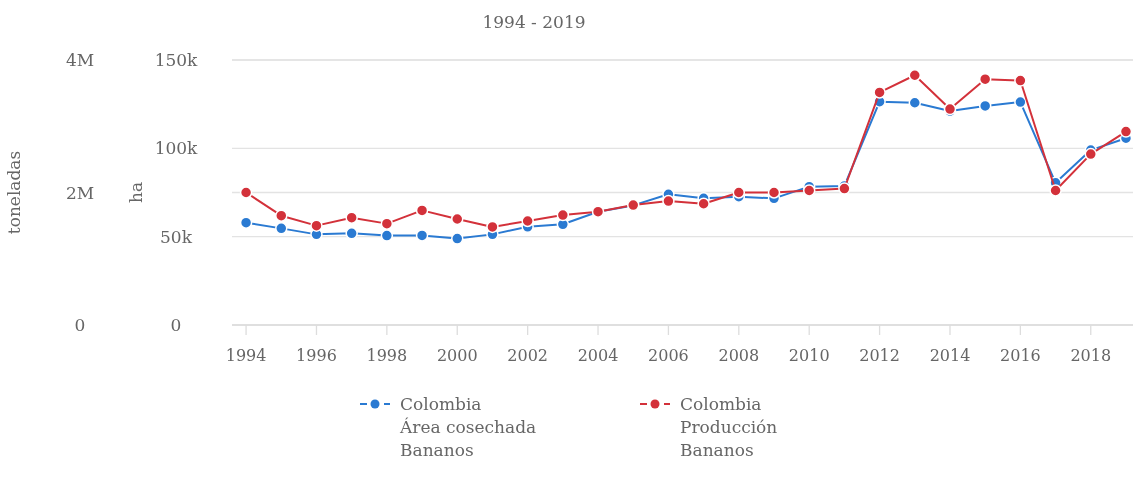 Image resolution: width=1133 pixels, height=494 pixels. What do you see at coordinates (80, 60) in the screenshot?
I see `y2-tick-label: 4M` at bounding box center [80, 60].